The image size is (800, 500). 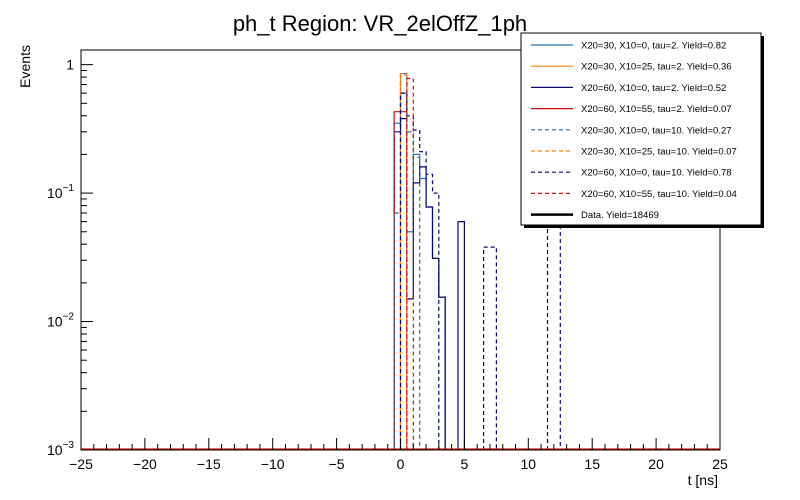 I want to click on x-tick-label: −25, so click(x=81, y=464).